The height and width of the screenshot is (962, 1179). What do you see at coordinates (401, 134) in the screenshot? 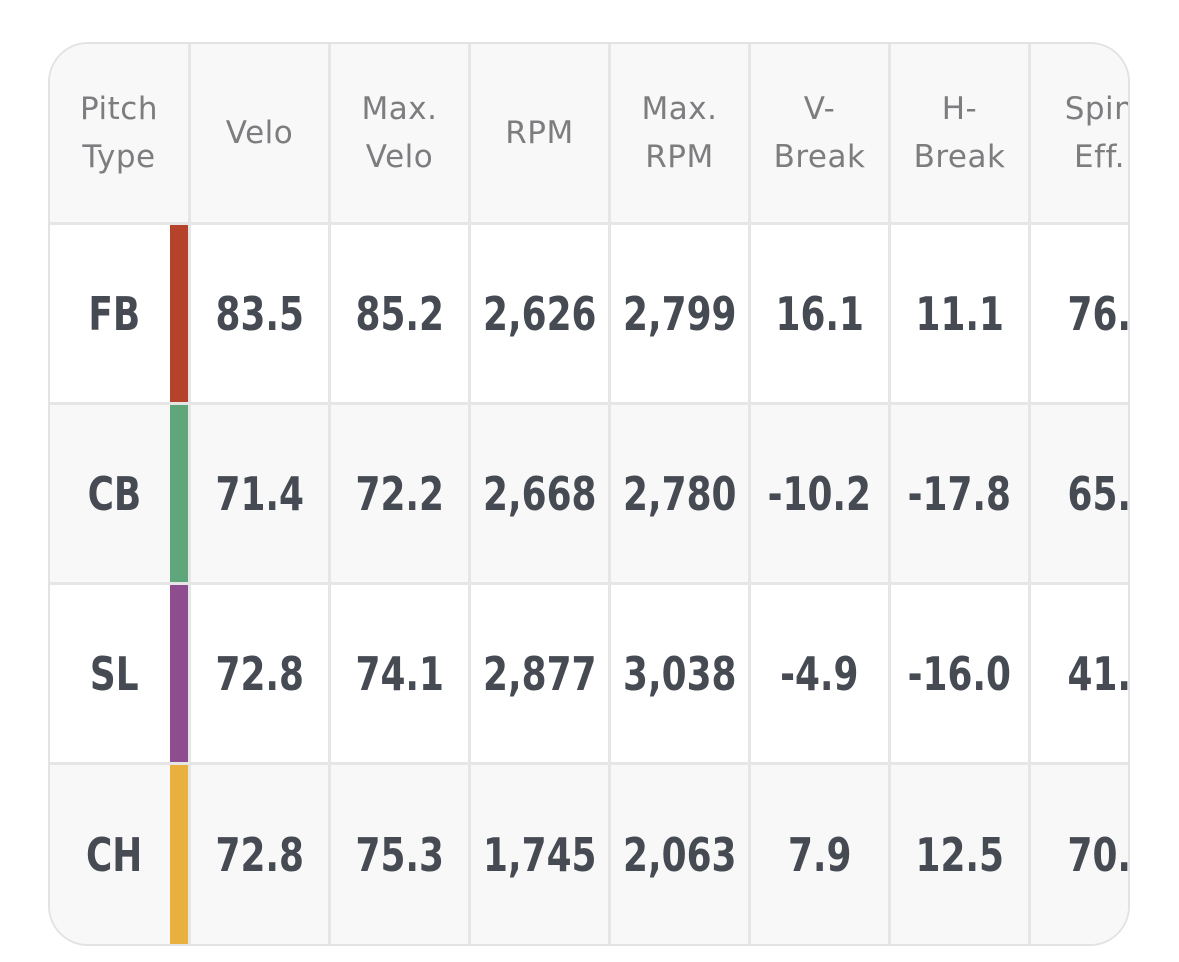
I see `header-max-velo: Max. Velo` at bounding box center [401, 134].